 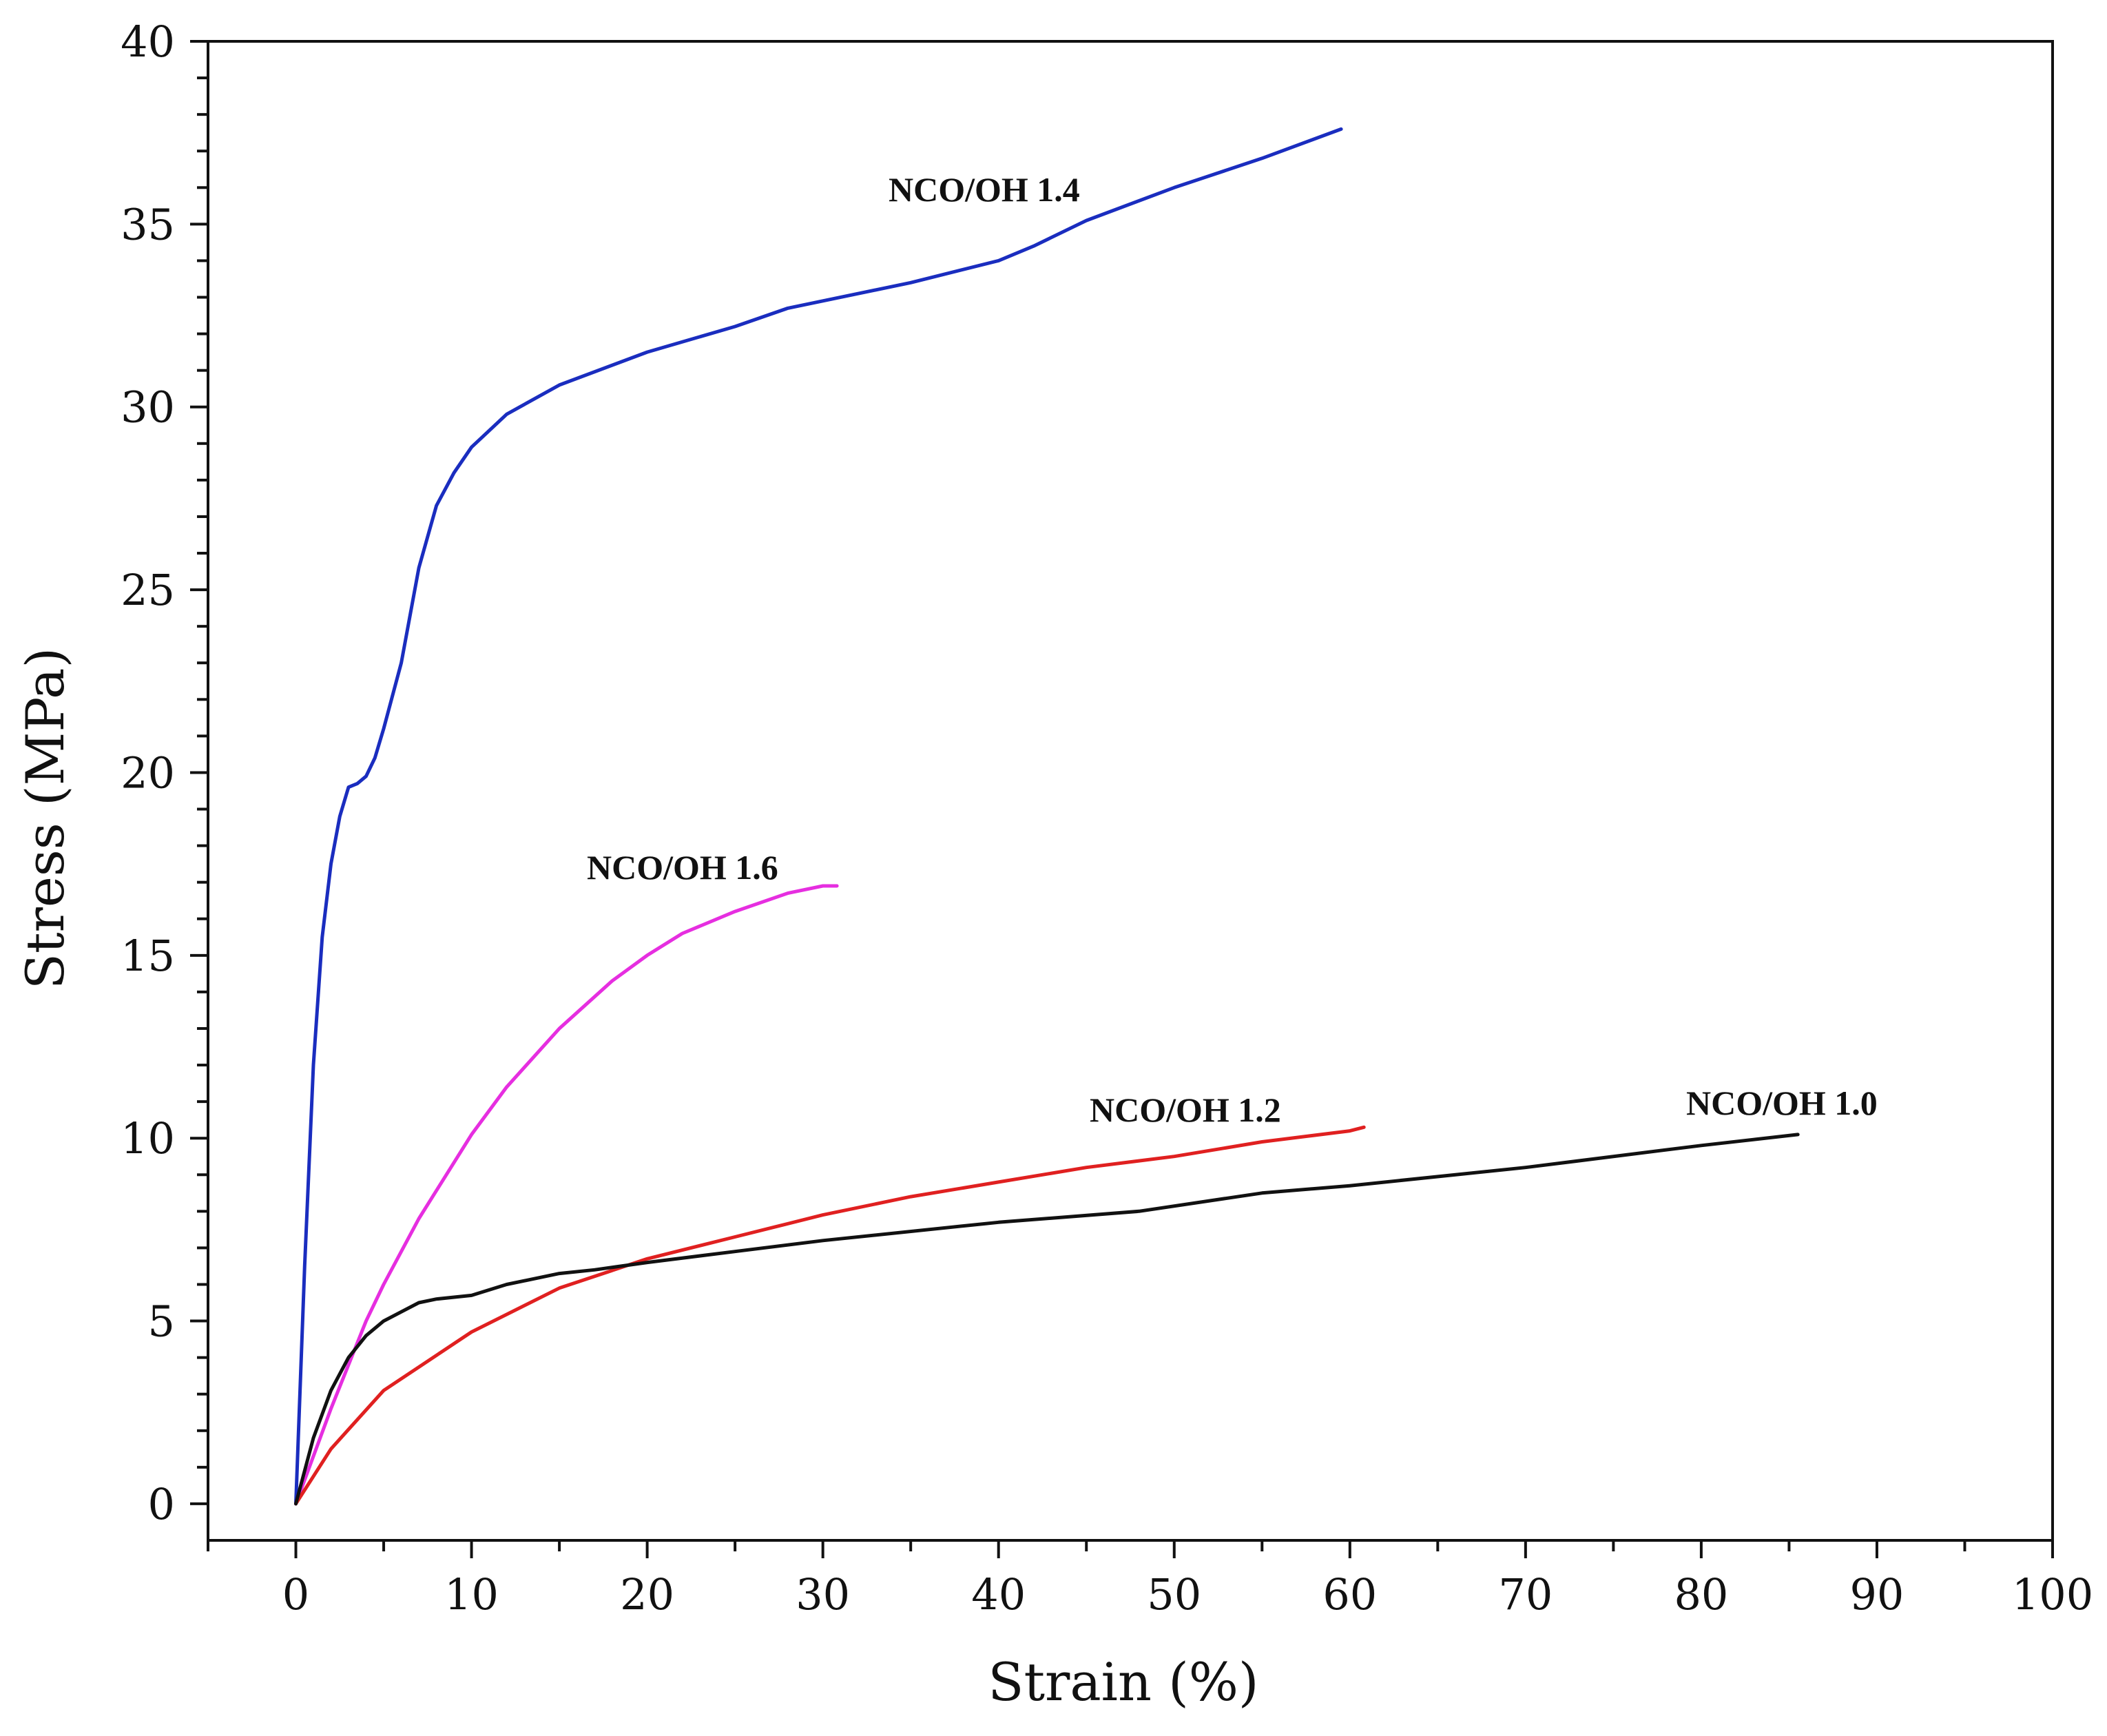 I want to click on y-tick-label: 5, so click(x=161, y=1321).